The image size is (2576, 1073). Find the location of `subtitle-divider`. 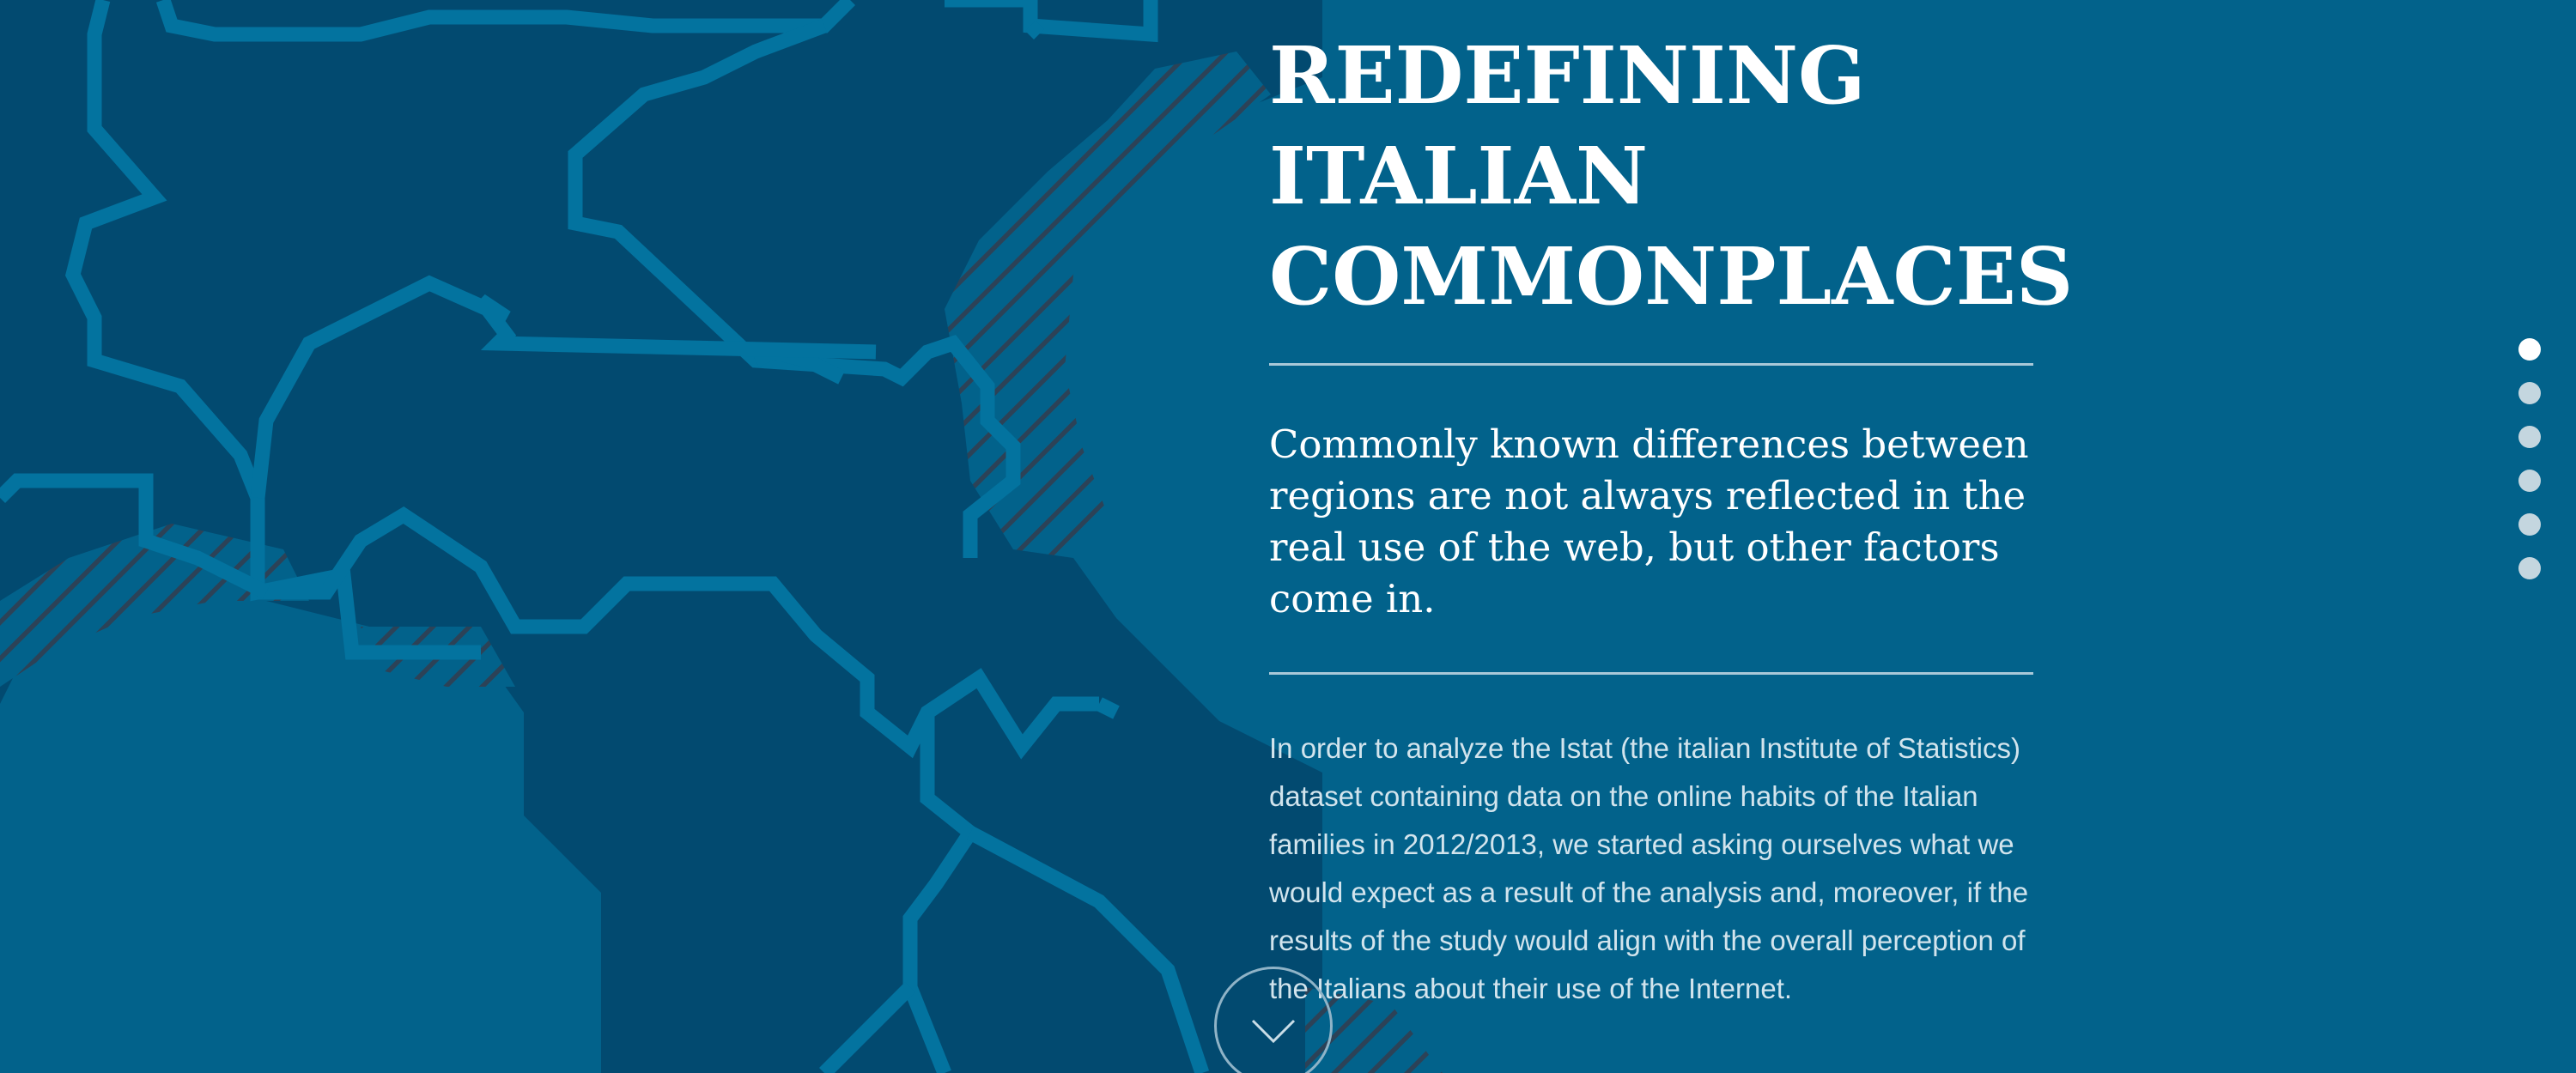

subtitle-divider is located at coordinates (1651, 673).